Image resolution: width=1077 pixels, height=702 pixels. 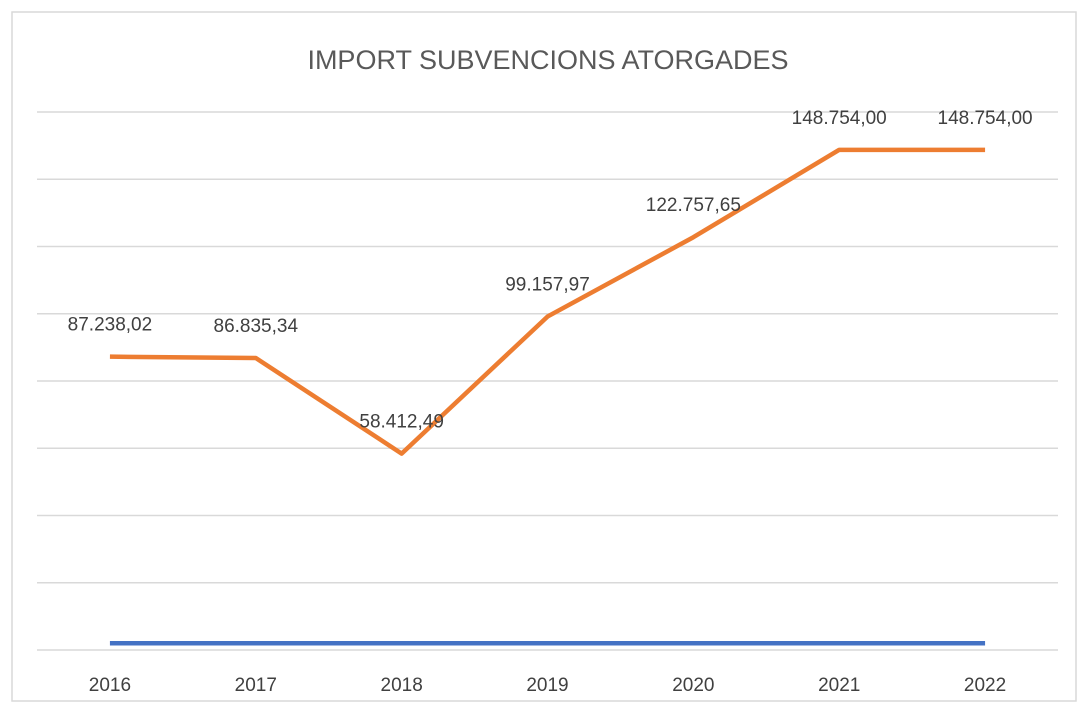 I want to click on x-tick-label: 2018, so click(x=402, y=685).